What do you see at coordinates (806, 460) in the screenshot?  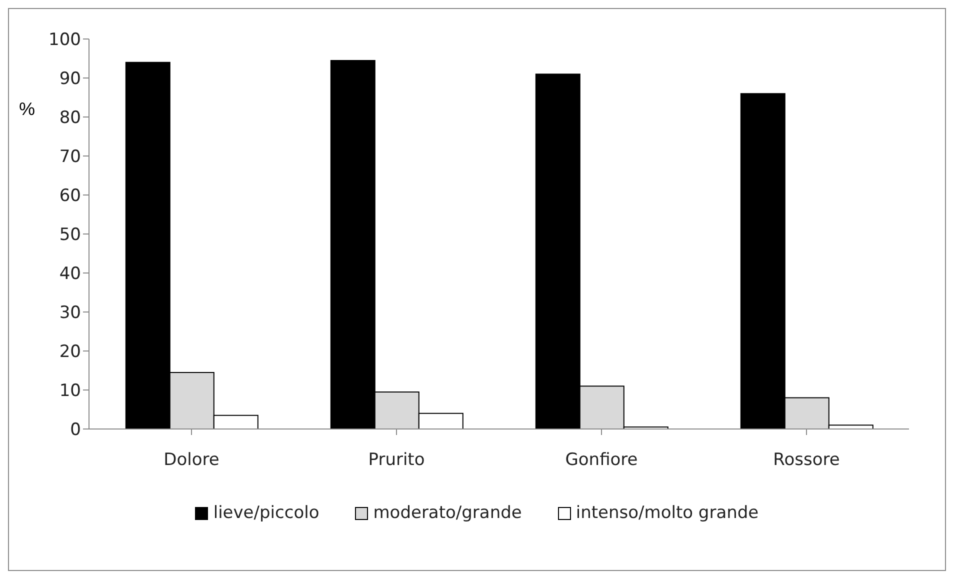 I see `x-tick-label: Rossore` at bounding box center [806, 460].